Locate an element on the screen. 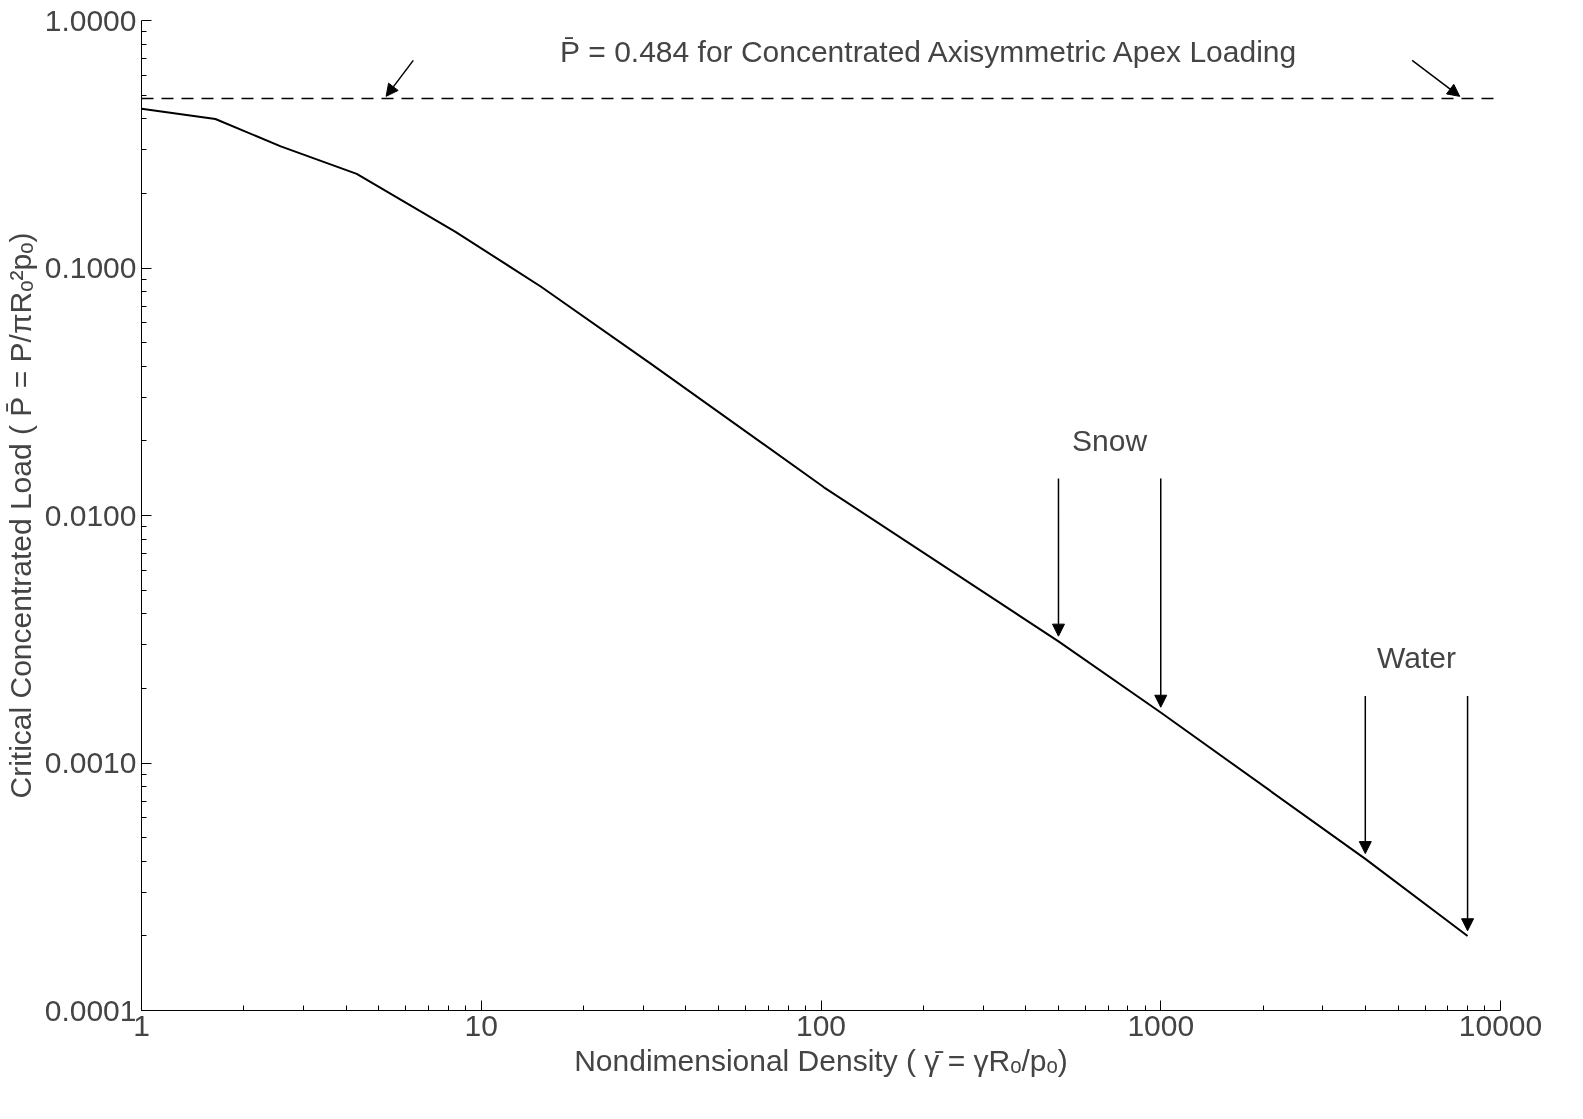 The height and width of the screenshot is (1119, 1583). y-tick-label: 1.0000 is located at coordinates (90, 20).